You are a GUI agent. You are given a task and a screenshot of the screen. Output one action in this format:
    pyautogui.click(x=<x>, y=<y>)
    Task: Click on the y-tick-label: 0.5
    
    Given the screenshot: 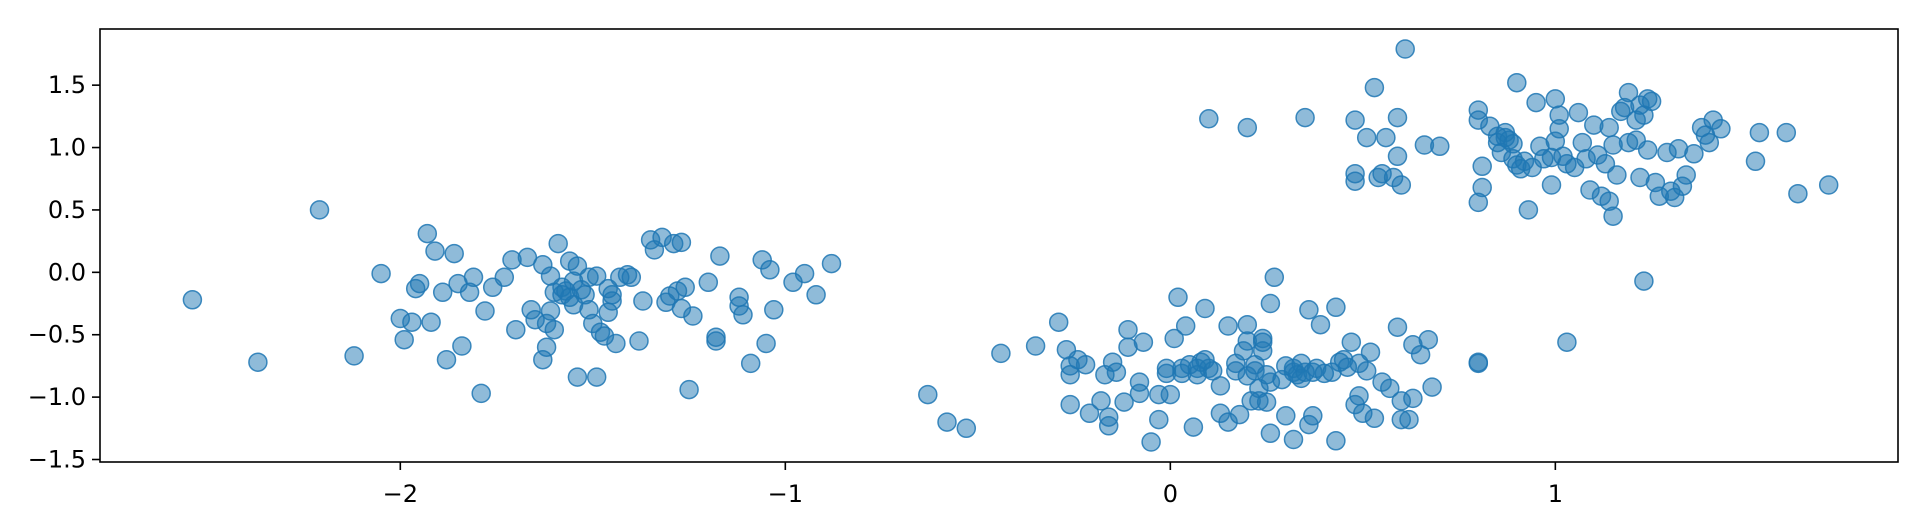 What is the action you would take?
    pyautogui.click(x=67, y=210)
    